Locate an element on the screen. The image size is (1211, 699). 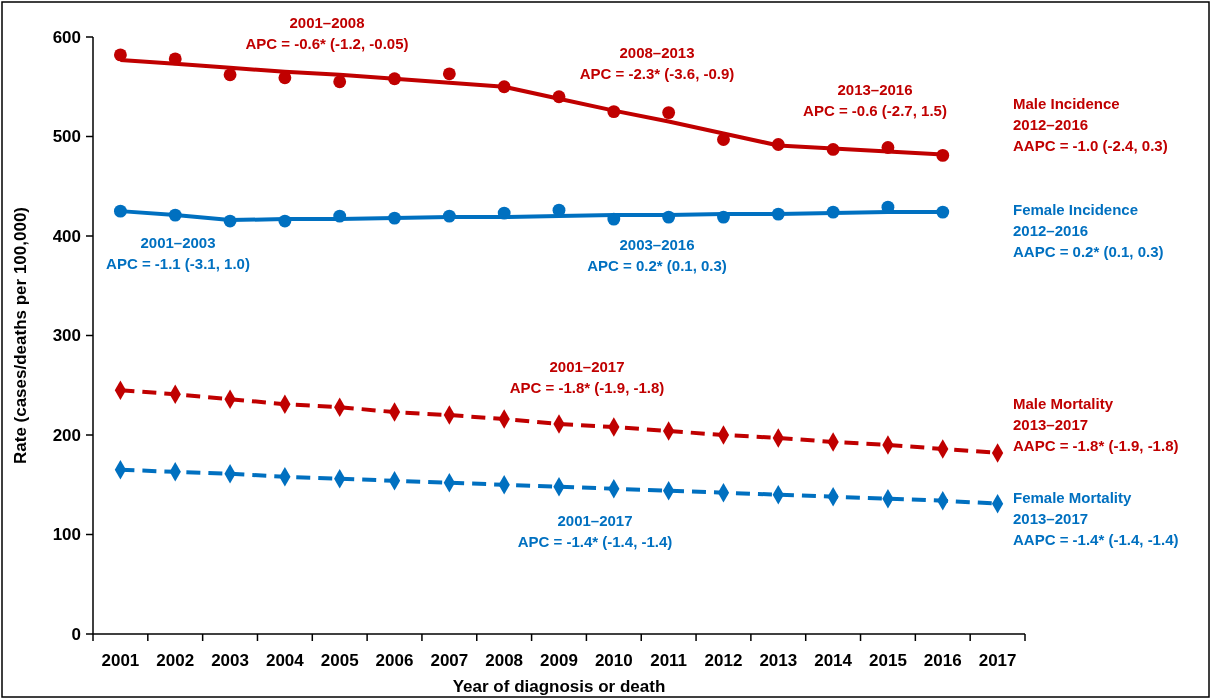
y-tick-label: 500 is located at coordinates (66, 137).